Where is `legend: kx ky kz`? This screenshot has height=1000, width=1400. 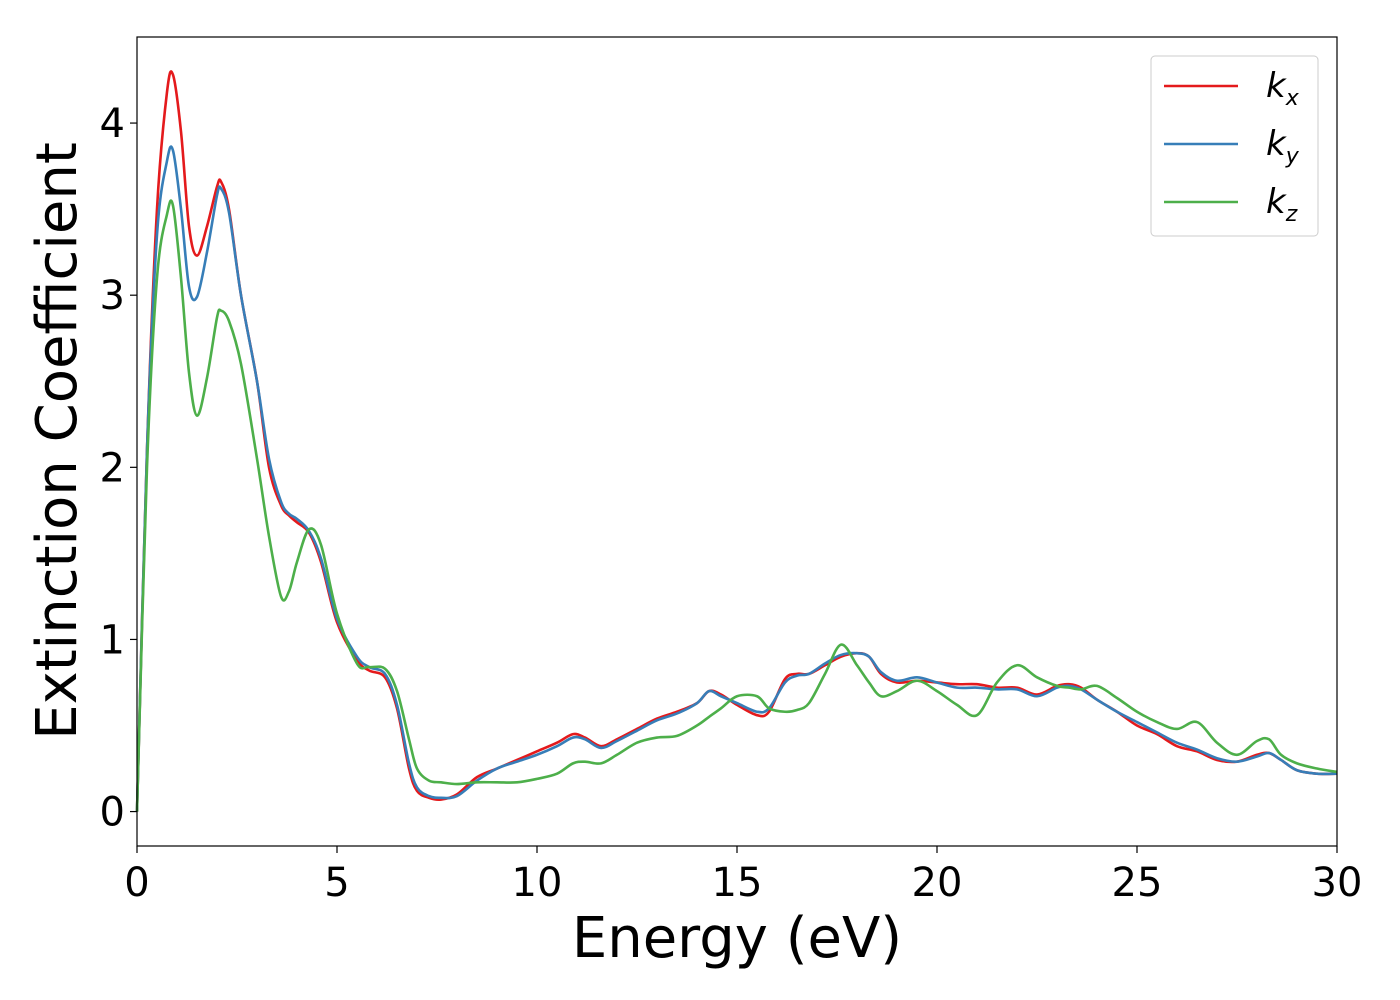
legend: kx ky kz is located at coordinates (1234, 146).